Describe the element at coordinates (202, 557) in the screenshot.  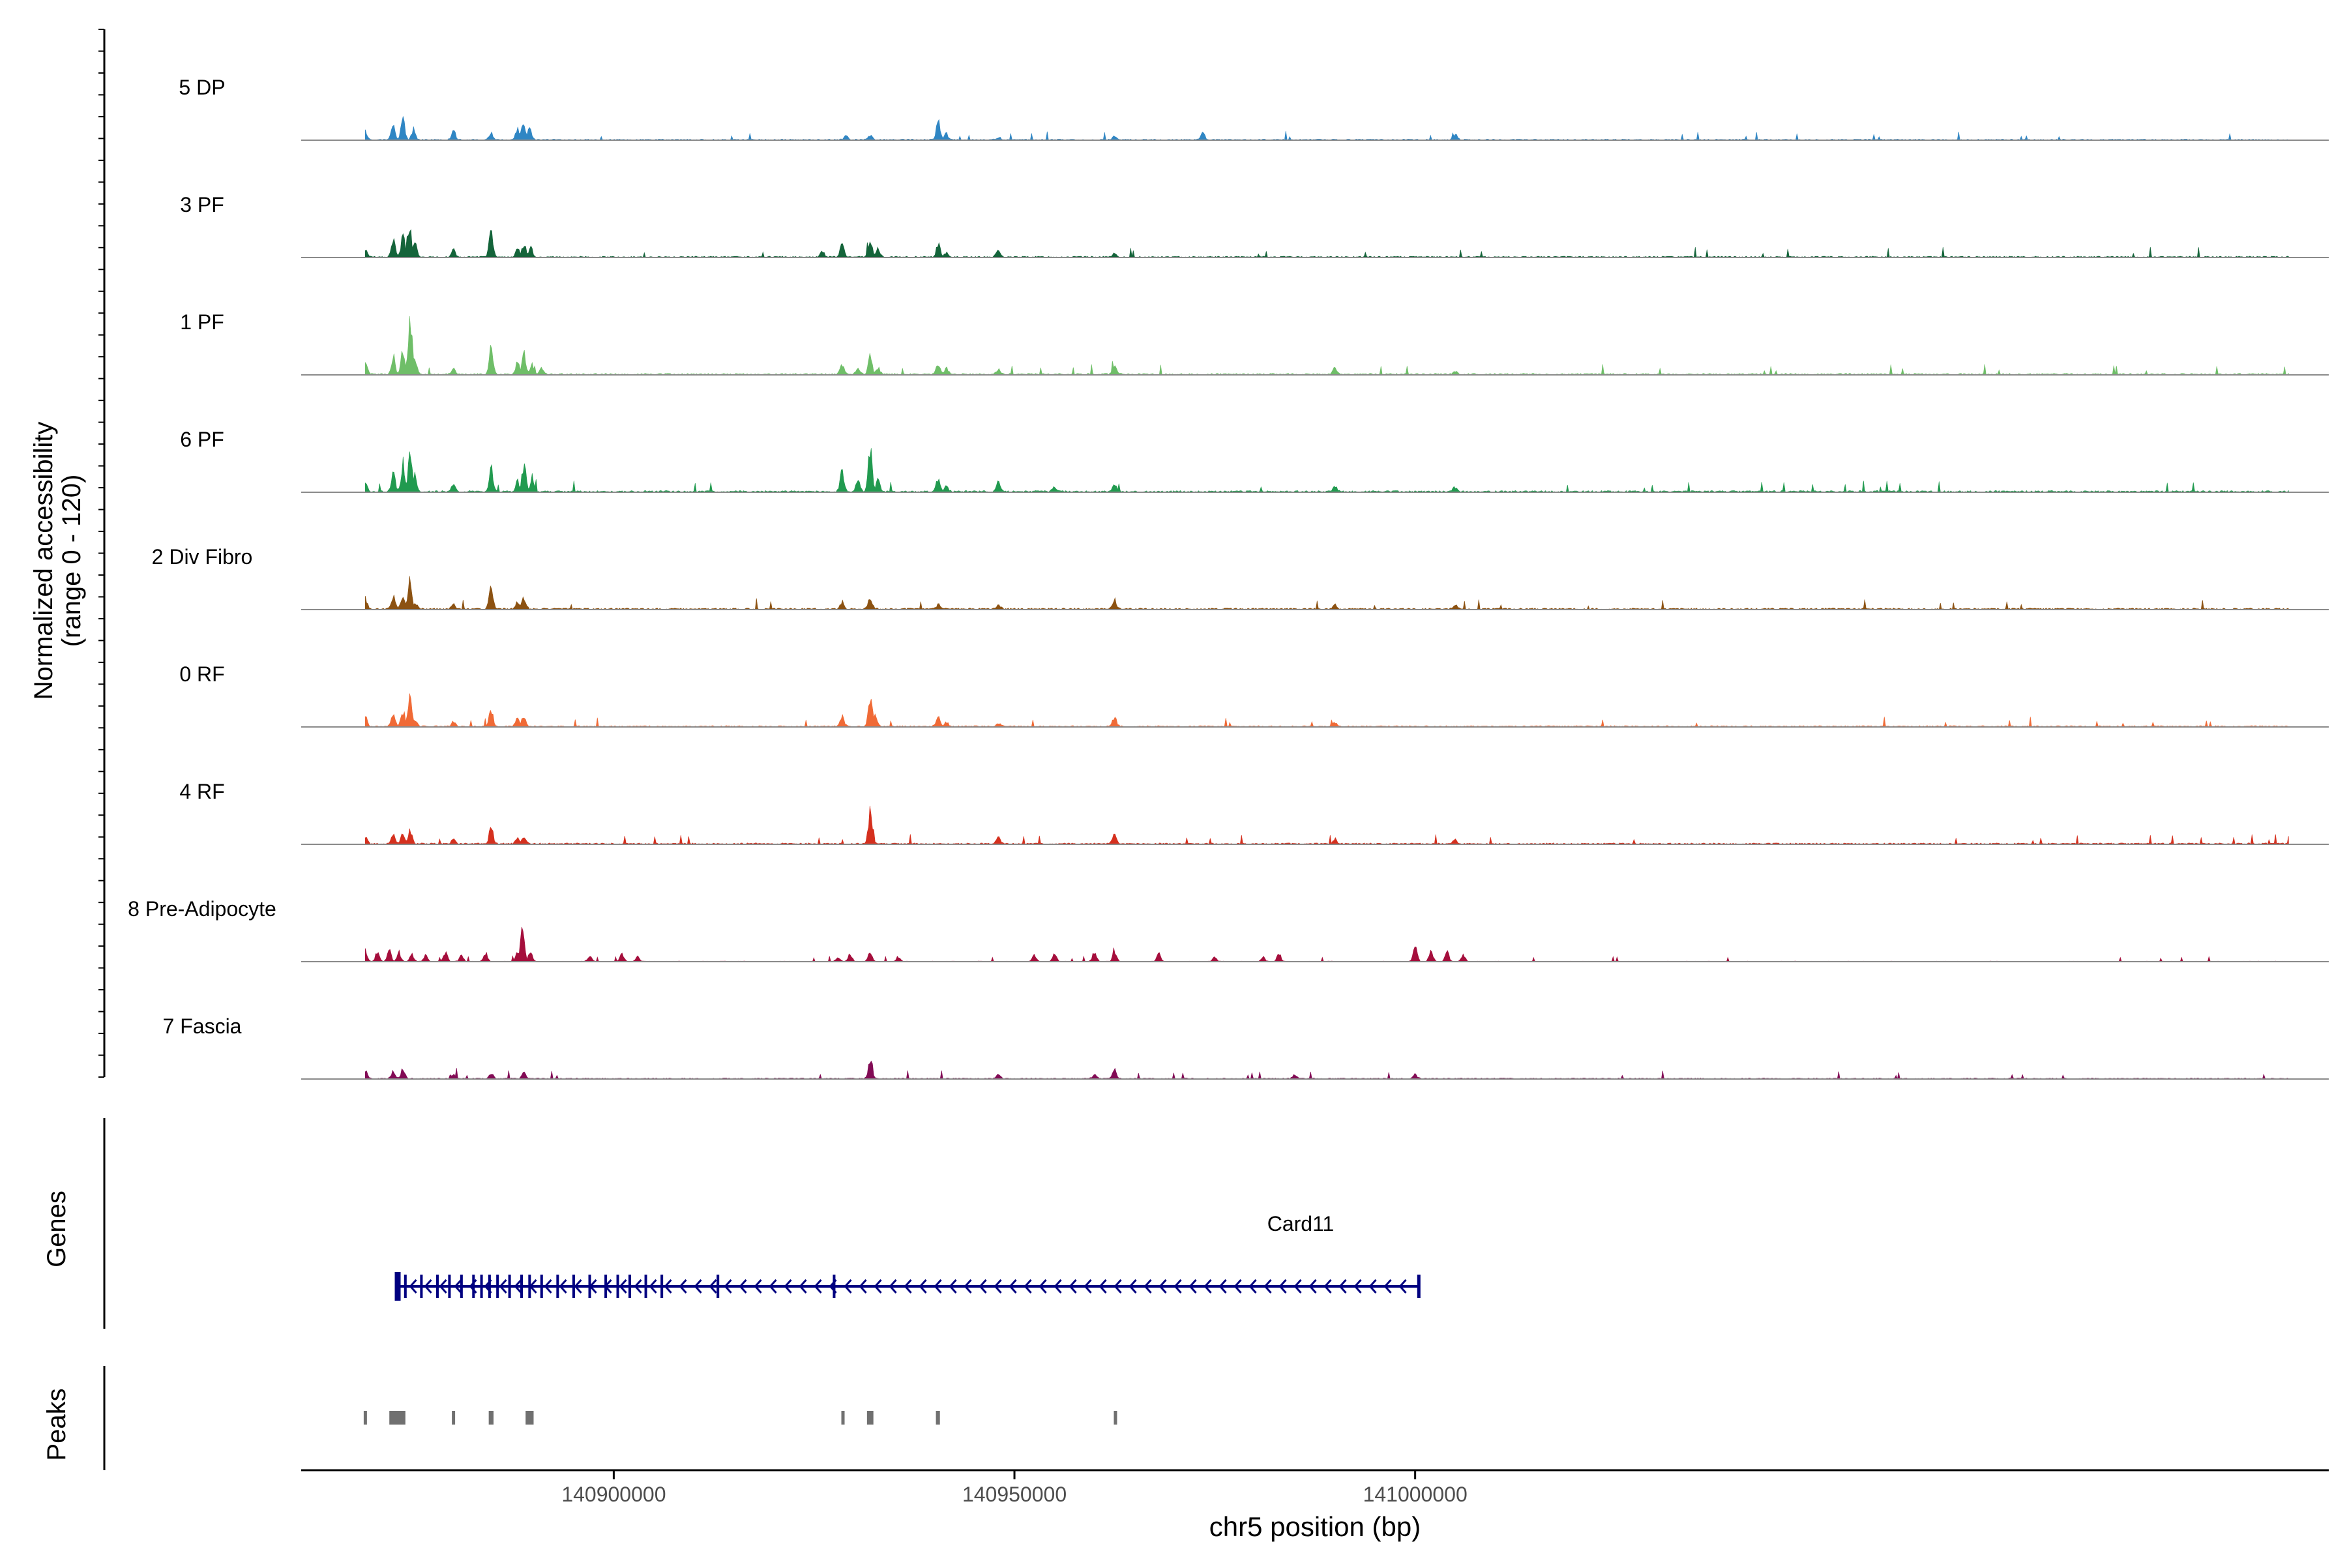
I see `track-label-2-div-fibro: 2 Div Fibro` at that location.